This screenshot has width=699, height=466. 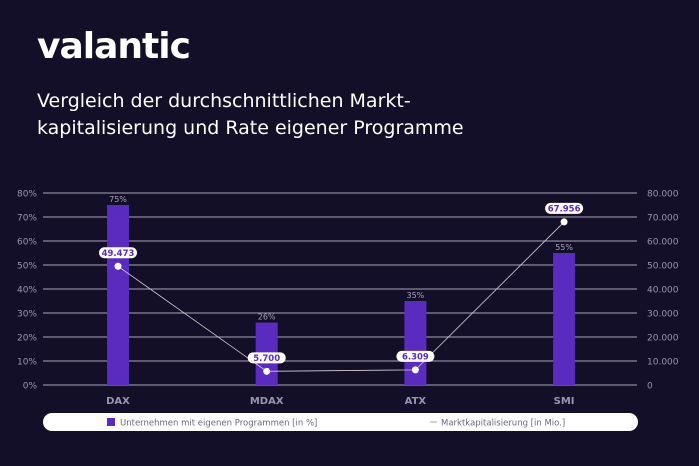 What do you see at coordinates (663, 219) in the screenshot?
I see `y-right-tick-label: 70.000` at bounding box center [663, 219].